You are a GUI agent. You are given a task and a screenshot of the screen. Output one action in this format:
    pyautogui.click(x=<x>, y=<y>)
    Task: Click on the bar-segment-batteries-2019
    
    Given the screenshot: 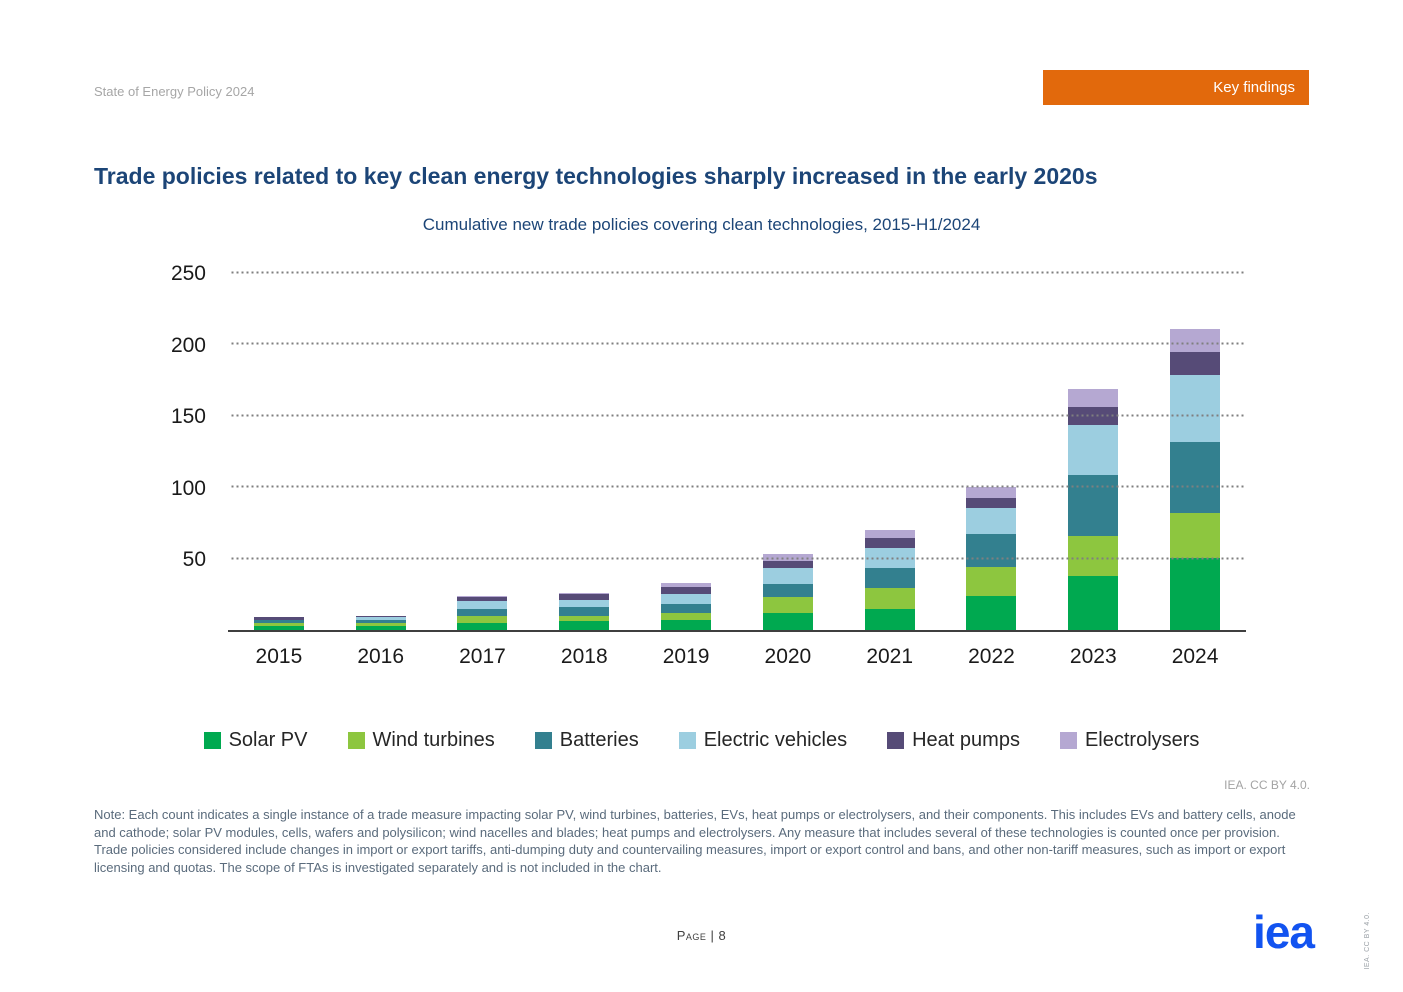 What is the action you would take?
    pyautogui.click(x=686, y=608)
    